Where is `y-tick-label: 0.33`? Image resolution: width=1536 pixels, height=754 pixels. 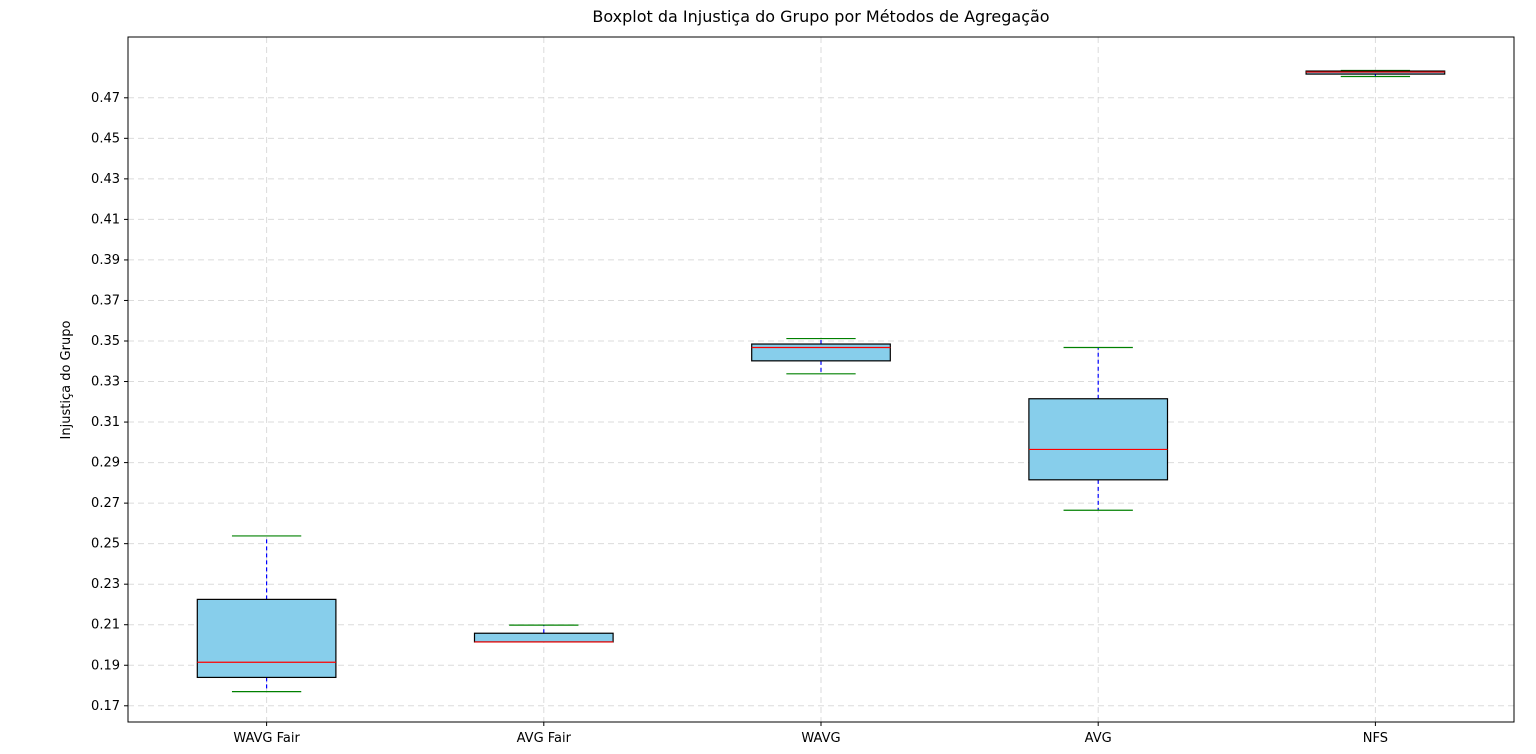
y-tick-label: 0.33 is located at coordinates (105, 382).